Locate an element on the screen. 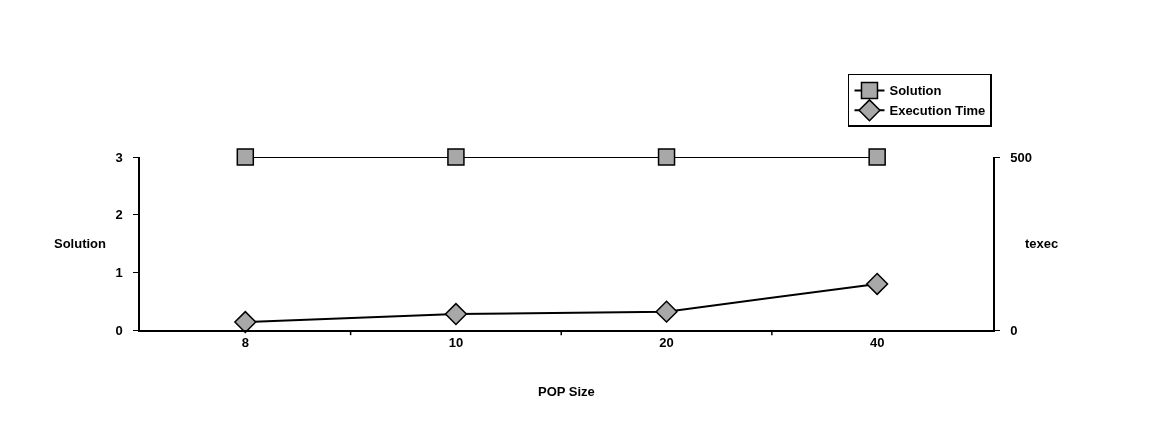 This screenshot has width=1173, height=423. y2-tick-label: 500 is located at coordinates (1021, 157).